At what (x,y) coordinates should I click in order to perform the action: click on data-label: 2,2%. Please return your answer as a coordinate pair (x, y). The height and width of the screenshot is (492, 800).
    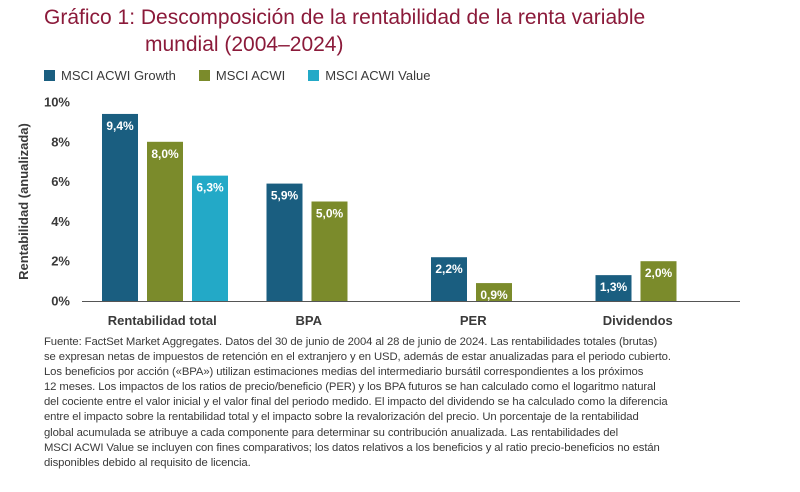
    Looking at the image, I should click on (449, 269).